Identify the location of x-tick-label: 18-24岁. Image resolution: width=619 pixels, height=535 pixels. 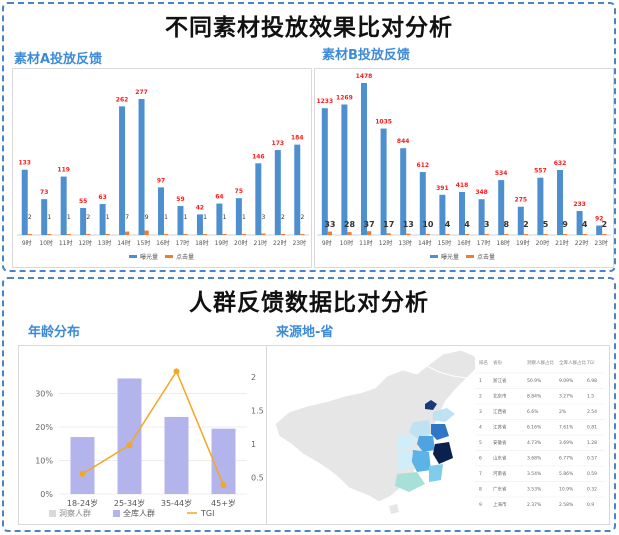
(82, 503).